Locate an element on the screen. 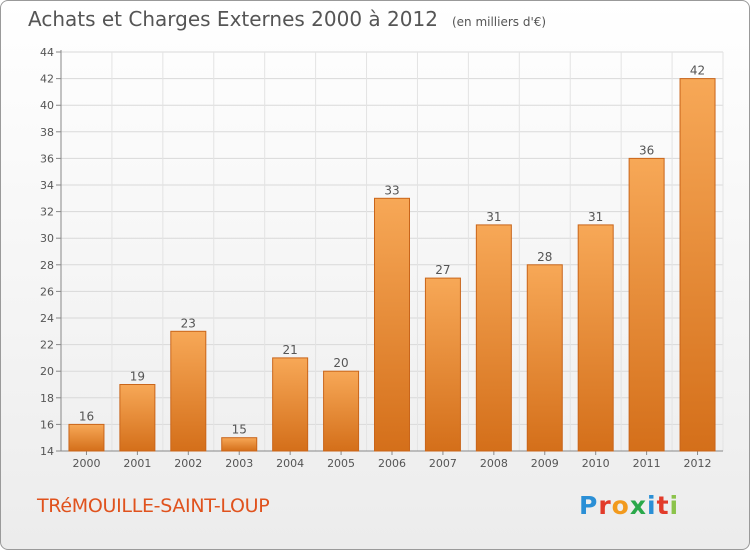  y-tick-label: 30 is located at coordinates (47, 238).